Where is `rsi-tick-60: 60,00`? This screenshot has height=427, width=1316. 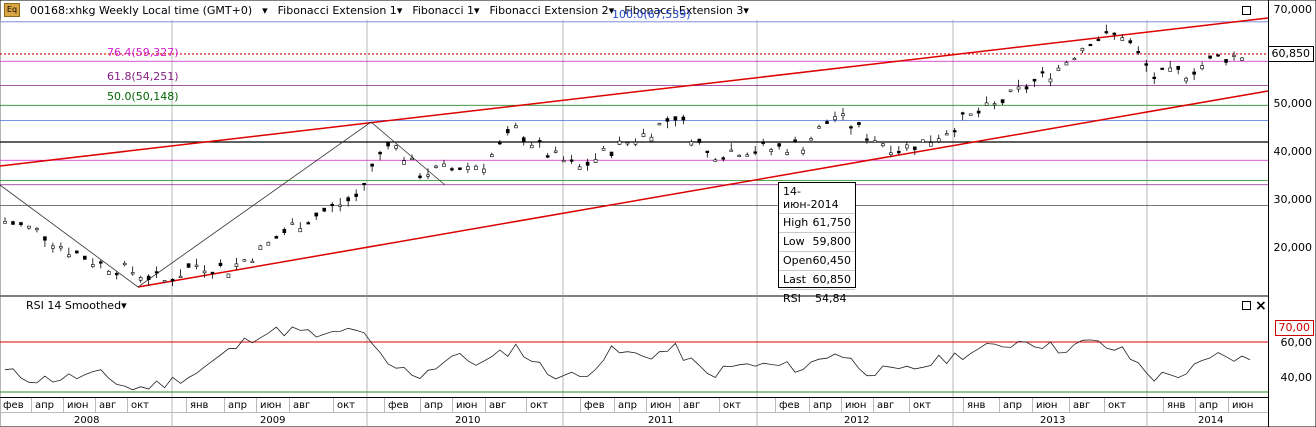 rsi-tick-60: 60,00 is located at coordinates (1296, 342).